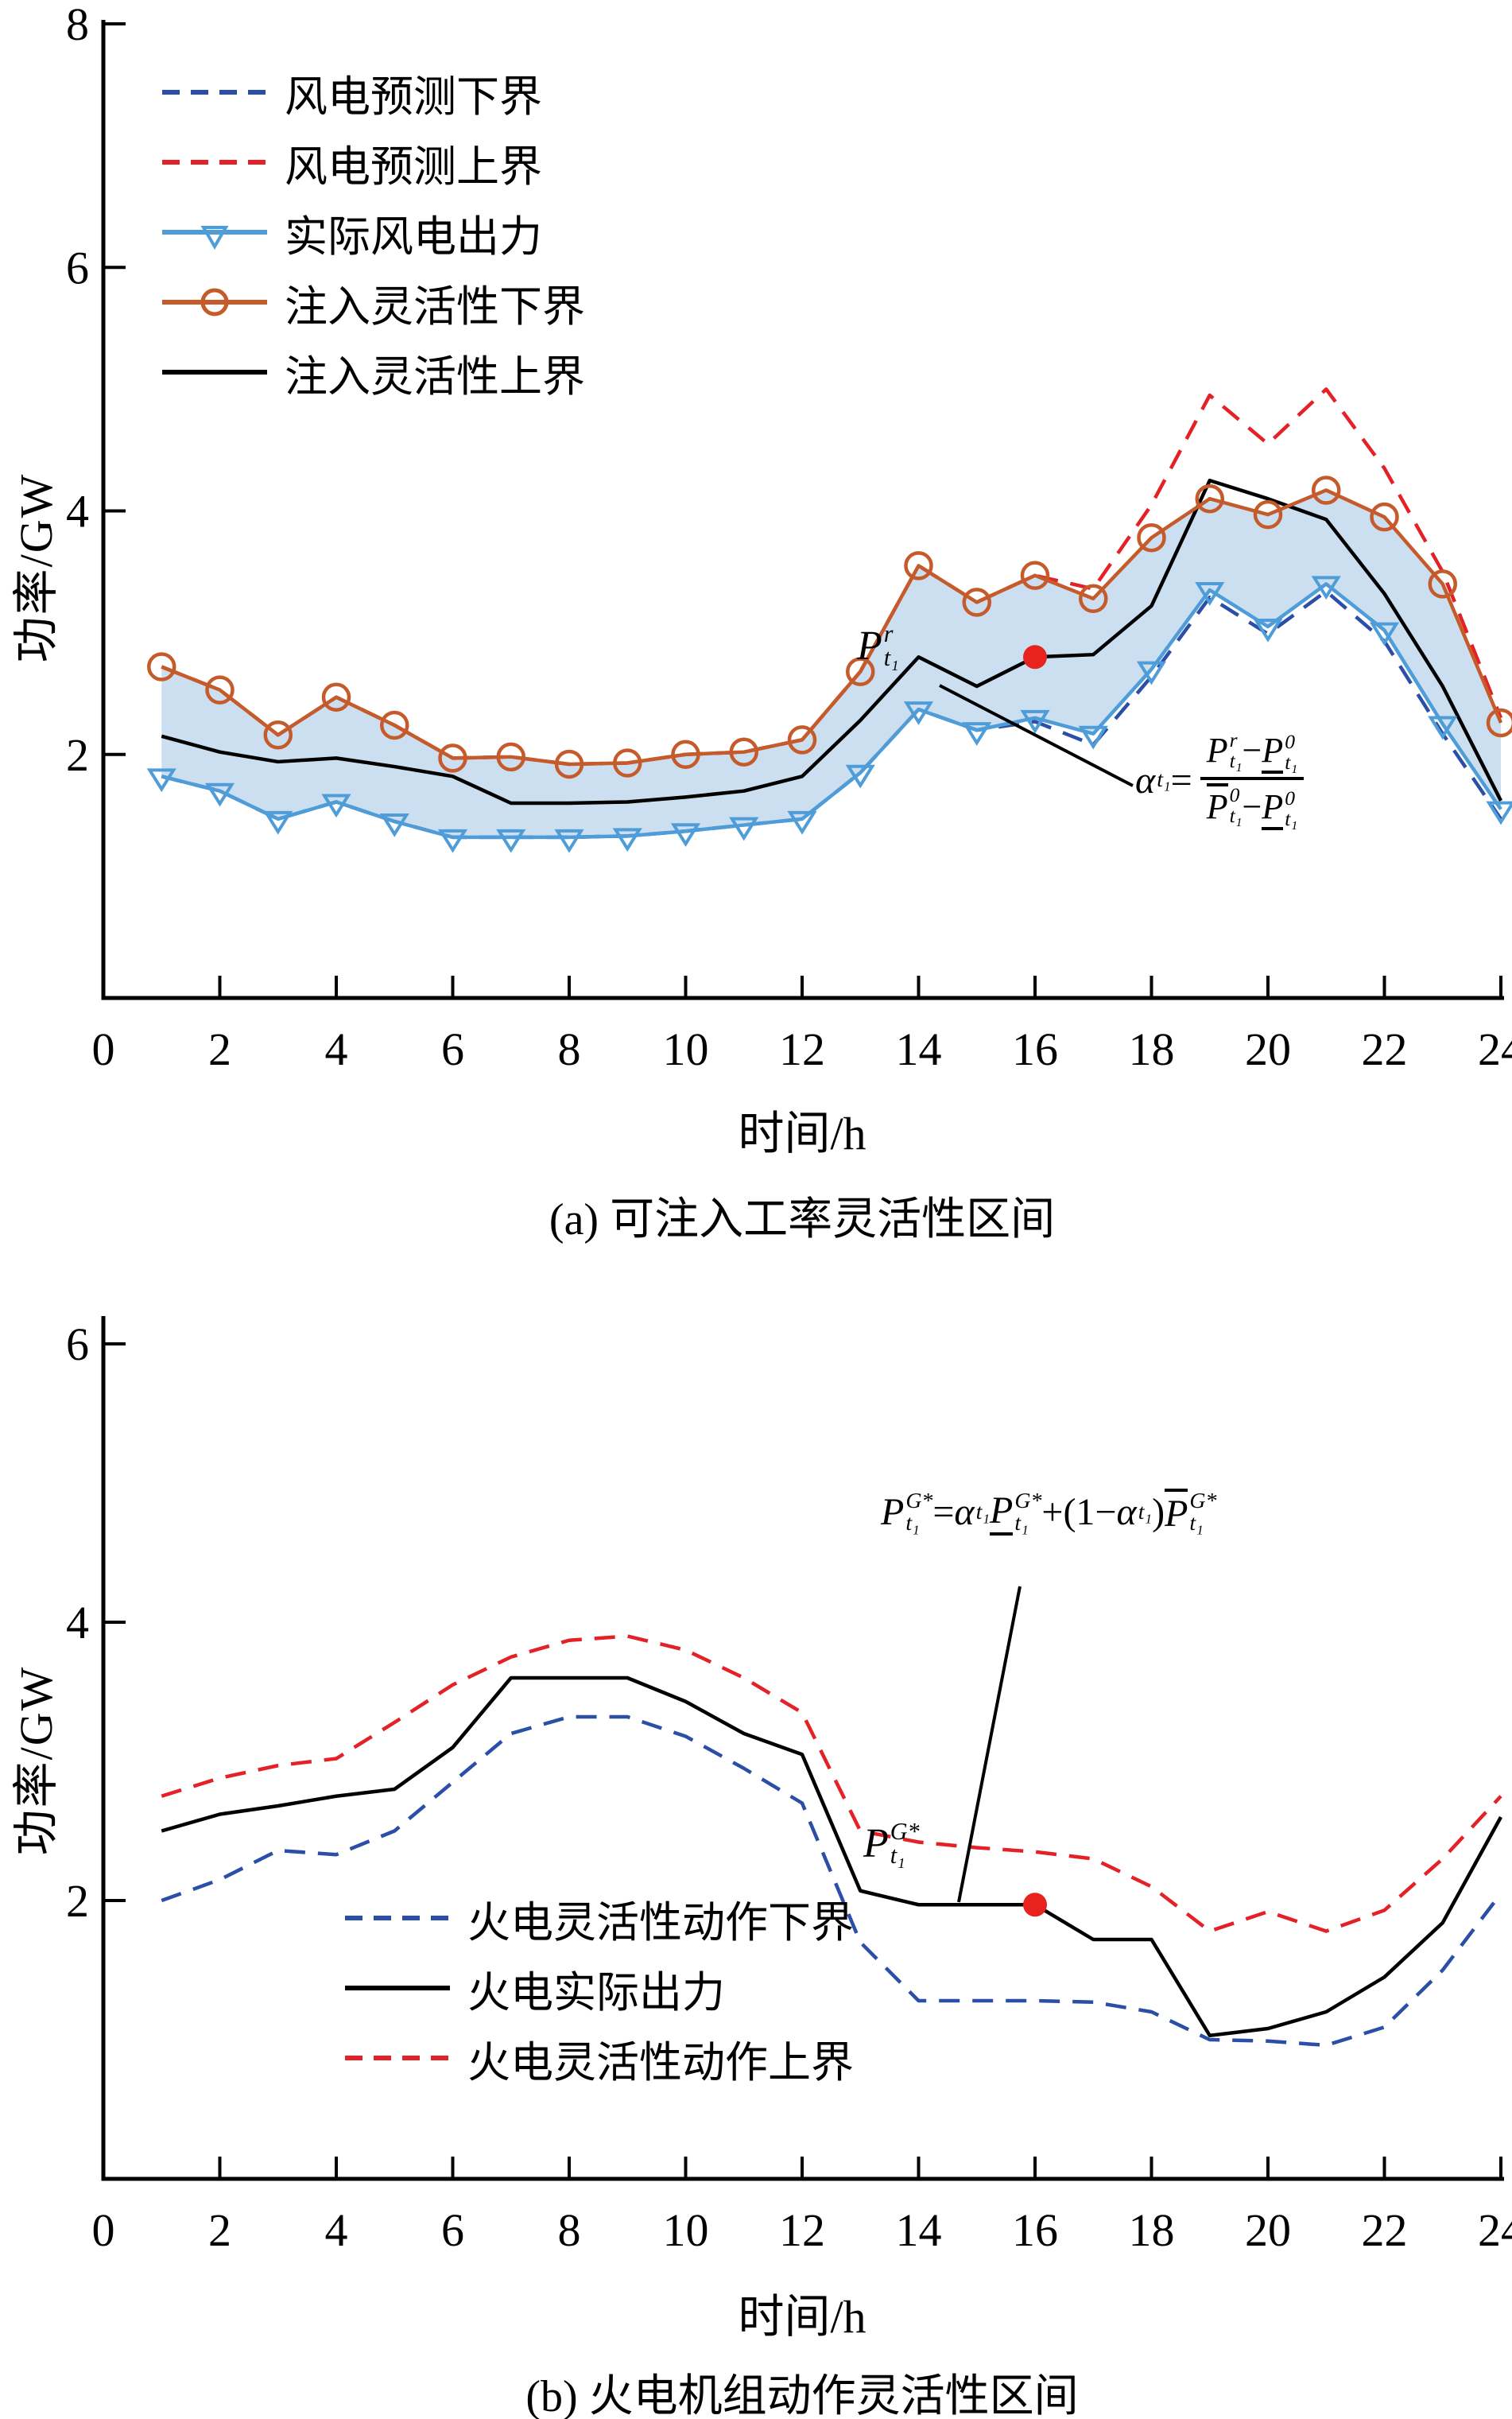  I want to click on legend-item-火电实际出力: 火电实际出力, so click(598, 1988).